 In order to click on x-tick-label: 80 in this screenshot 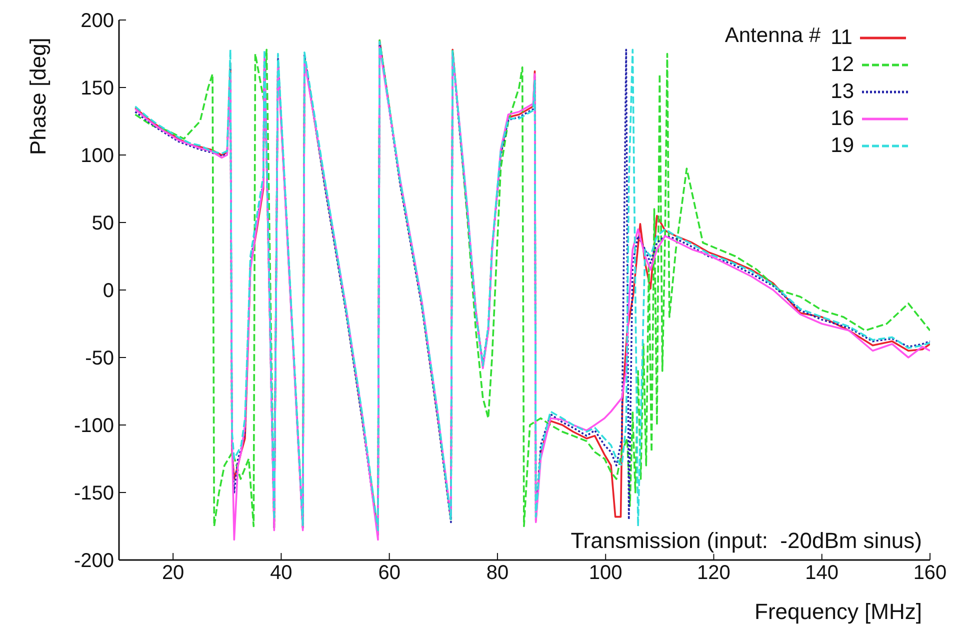, I will do `click(497, 573)`.